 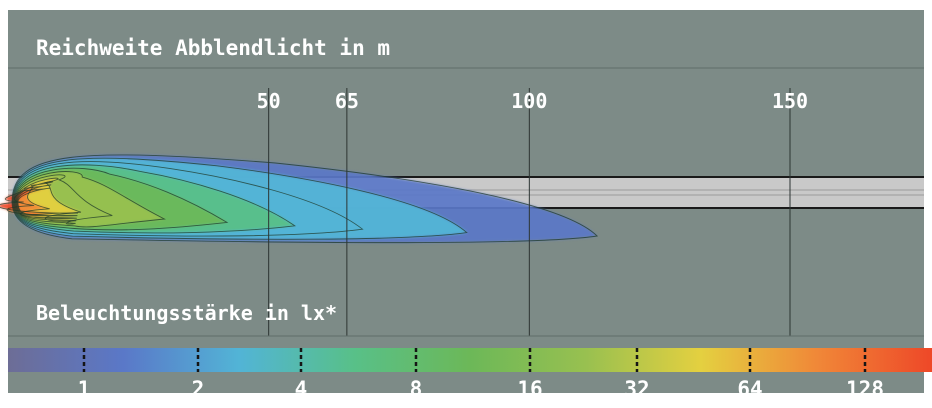 I want to click on colorbar-tick-label: 32, so click(x=636, y=389).